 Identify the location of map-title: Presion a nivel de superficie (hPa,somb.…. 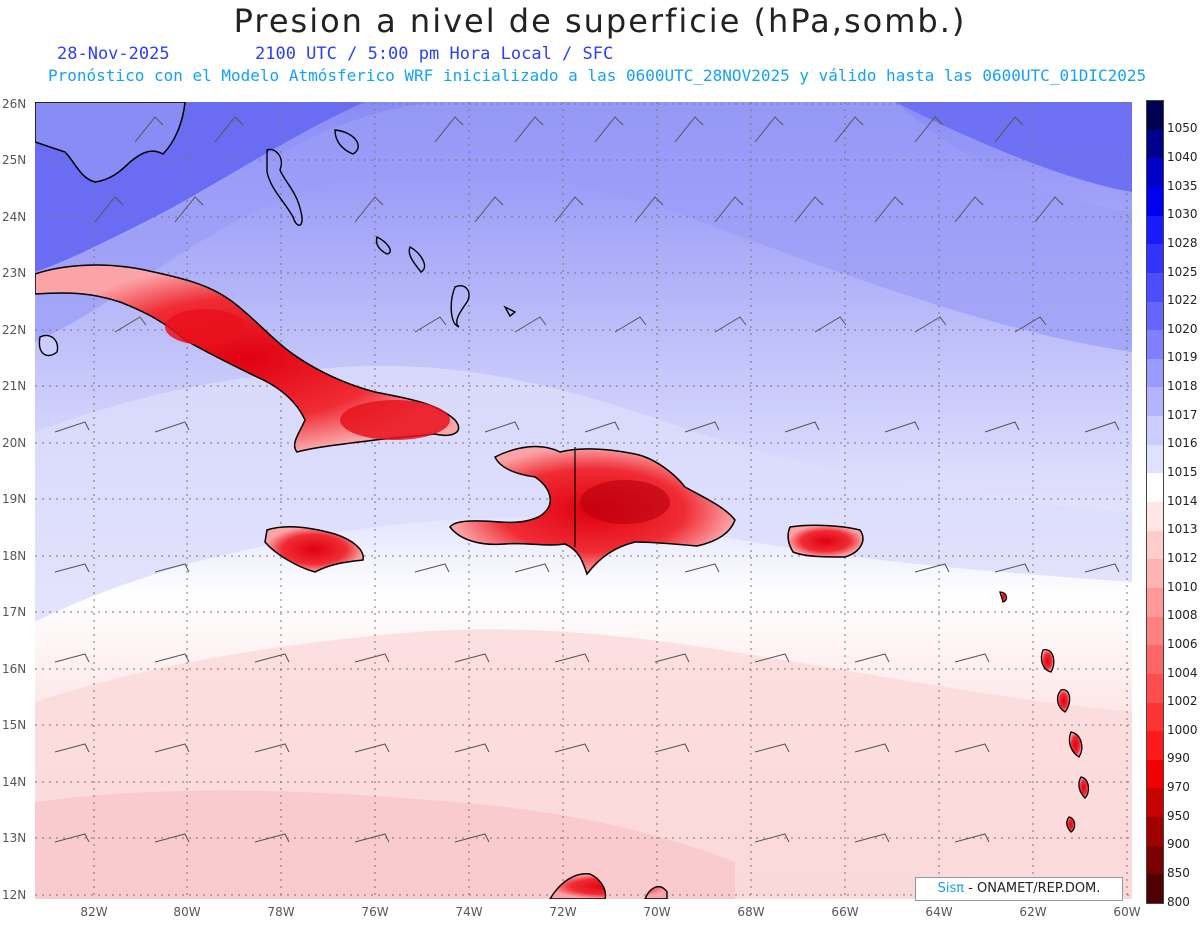
(600, 21).